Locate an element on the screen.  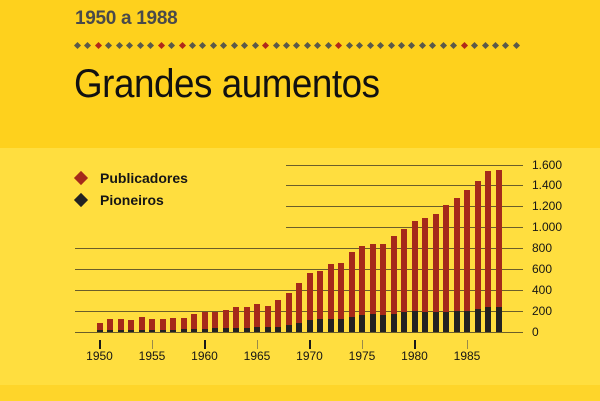
bar-1965 is located at coordinates (257, 317).